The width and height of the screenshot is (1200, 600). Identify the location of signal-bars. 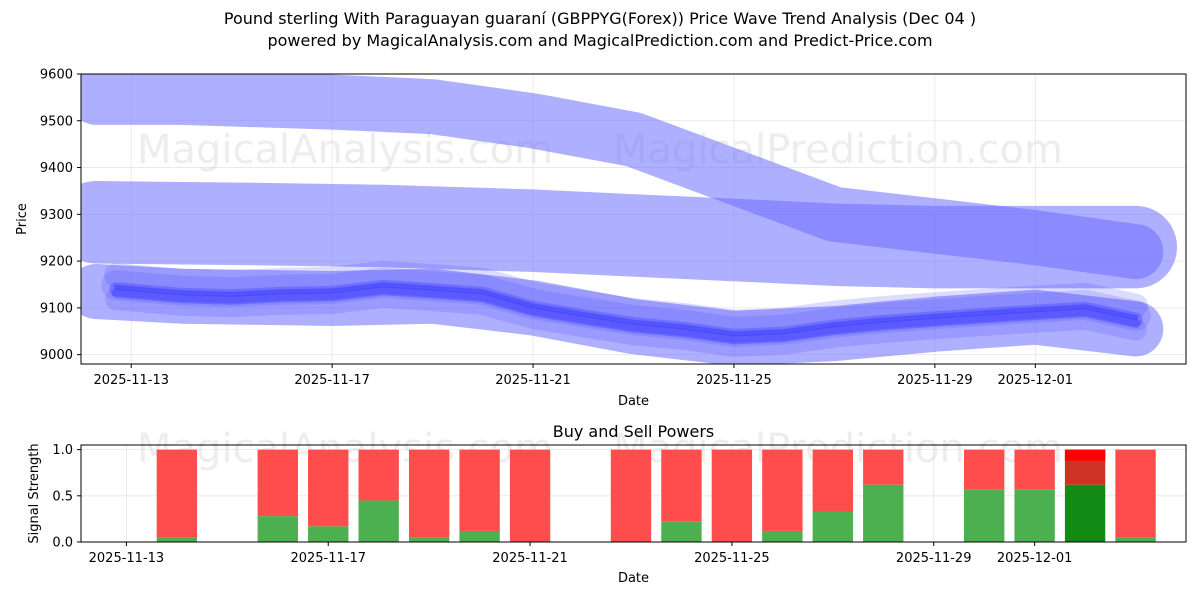
(656, 495).